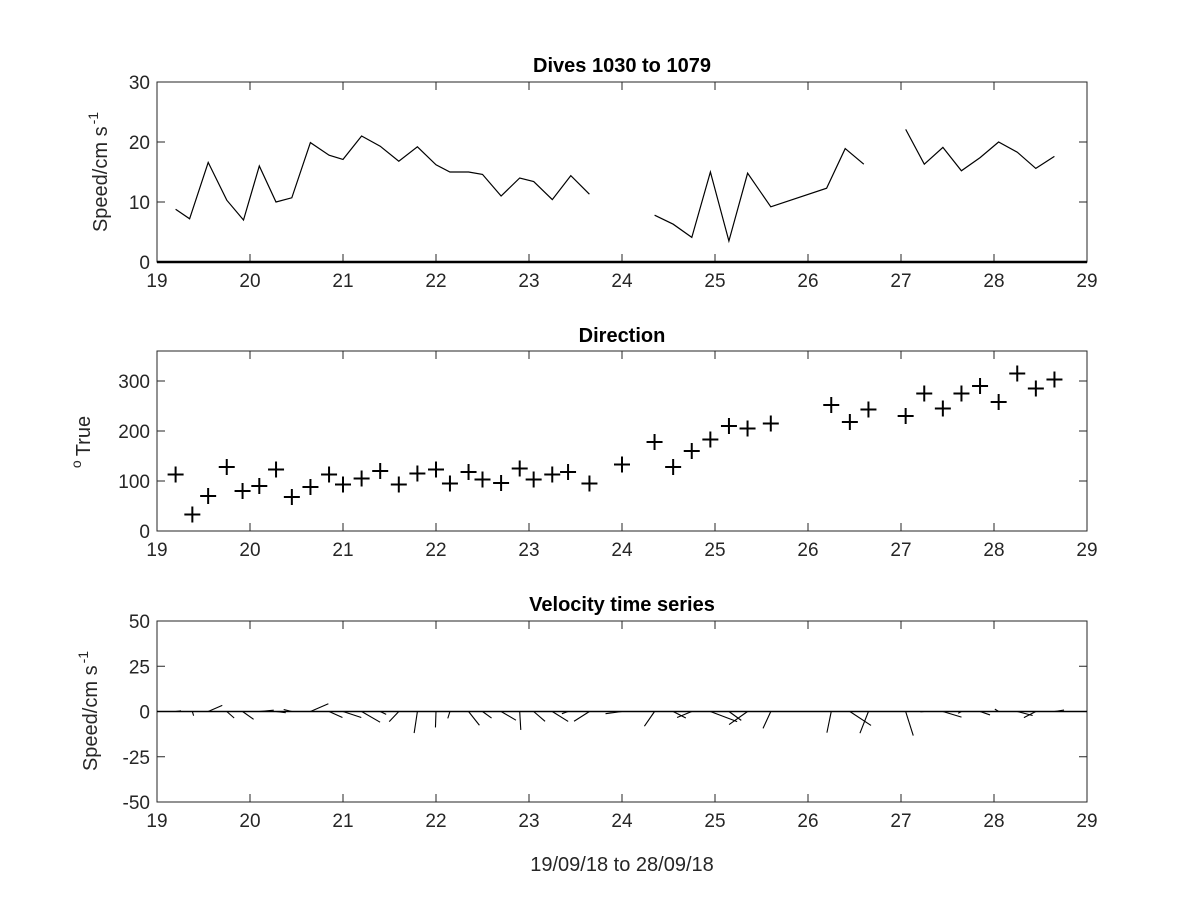 The height and width of the screenshot is (900, 1200). What do you see at coordinates (622, 66) in the screenshot?
I see `speed-chart-title: Dives 1030 to 1079` at bounding box center [622, 66].